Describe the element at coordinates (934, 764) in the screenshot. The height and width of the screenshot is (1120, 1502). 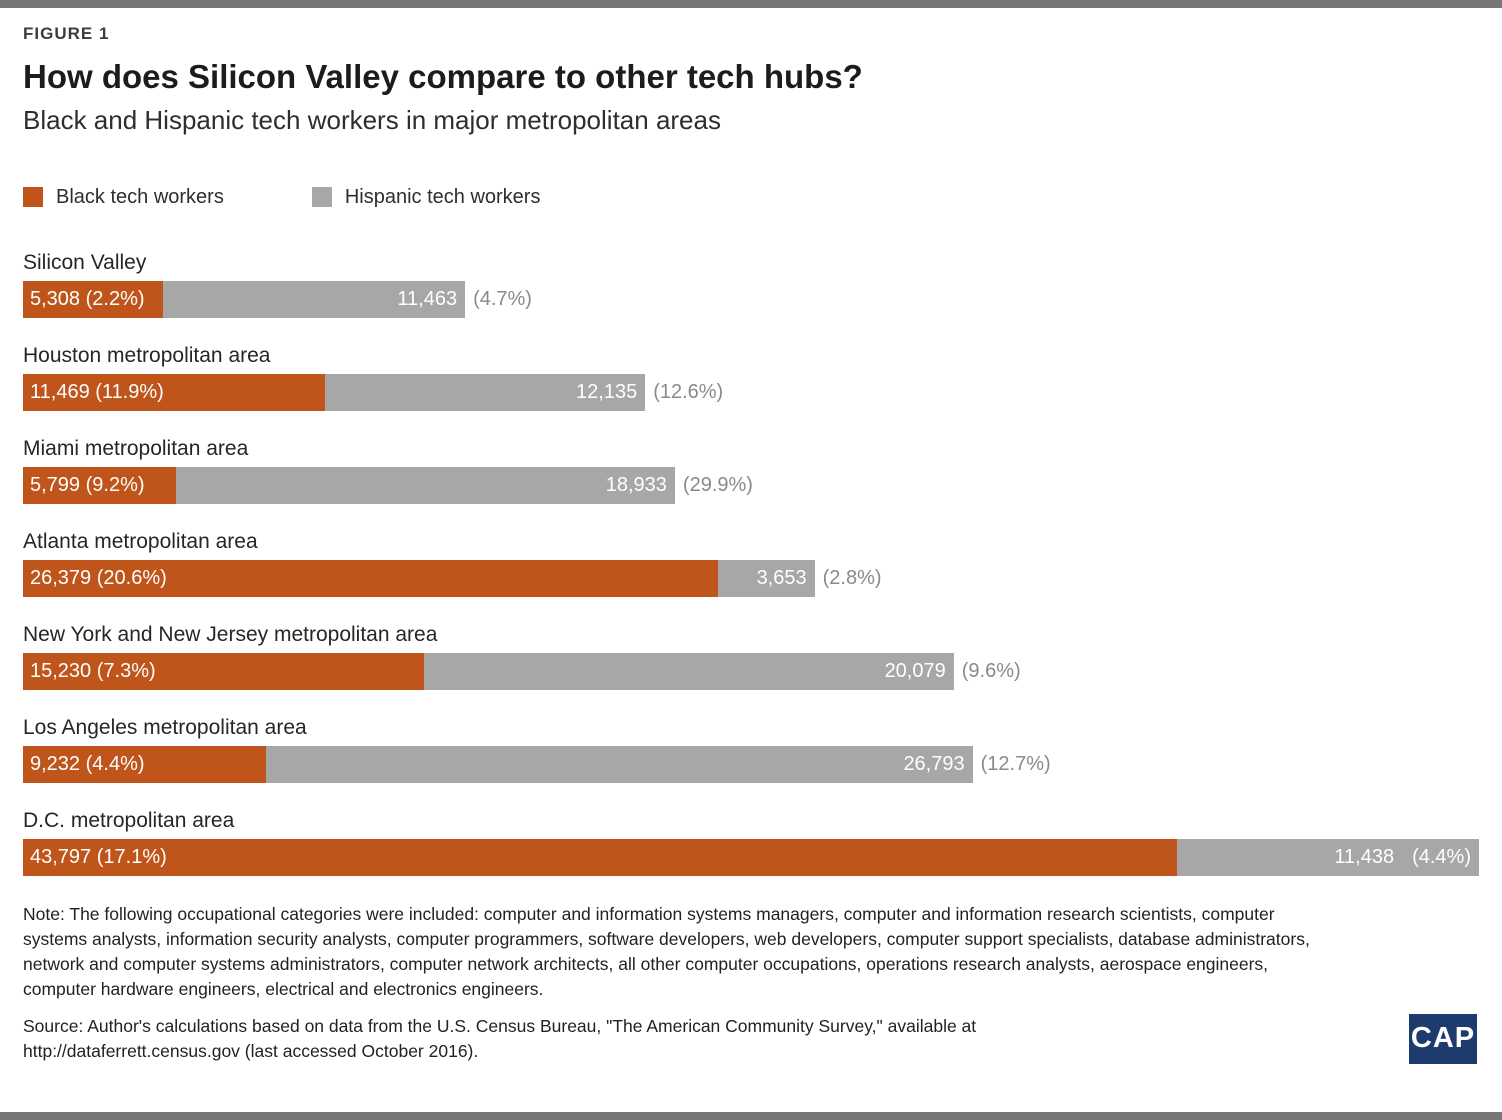
I see `hispanic-value-label: 26,793` at that location.